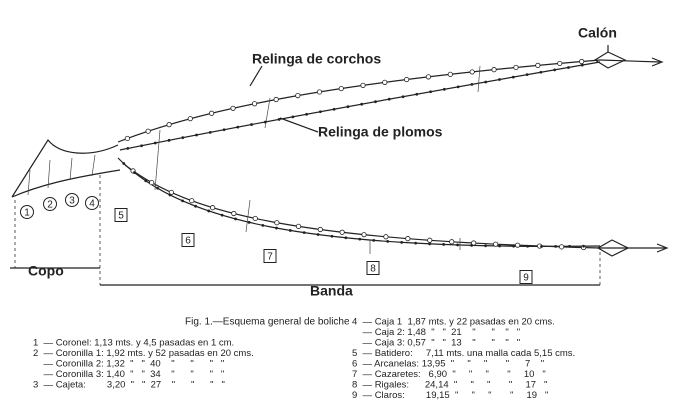  I want to click on tow-line-upper, so click(631, 62).